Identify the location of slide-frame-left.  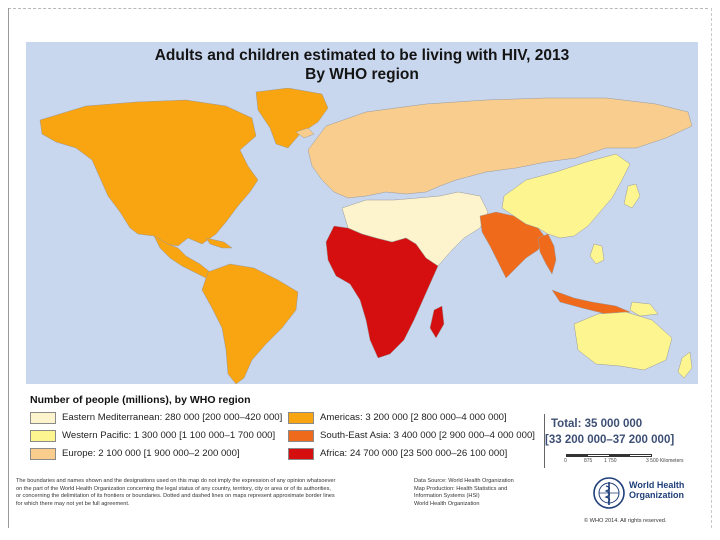
(8, 268).